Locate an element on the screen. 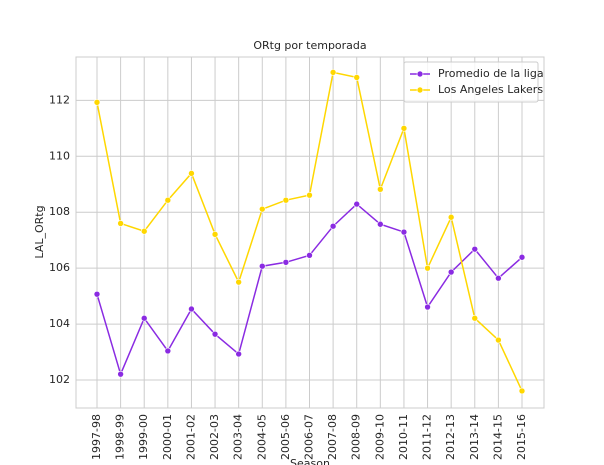 The height and width of the screenshot is (465, 604). x-tick-label: 2014-15 is located at coordinates (497, 437).